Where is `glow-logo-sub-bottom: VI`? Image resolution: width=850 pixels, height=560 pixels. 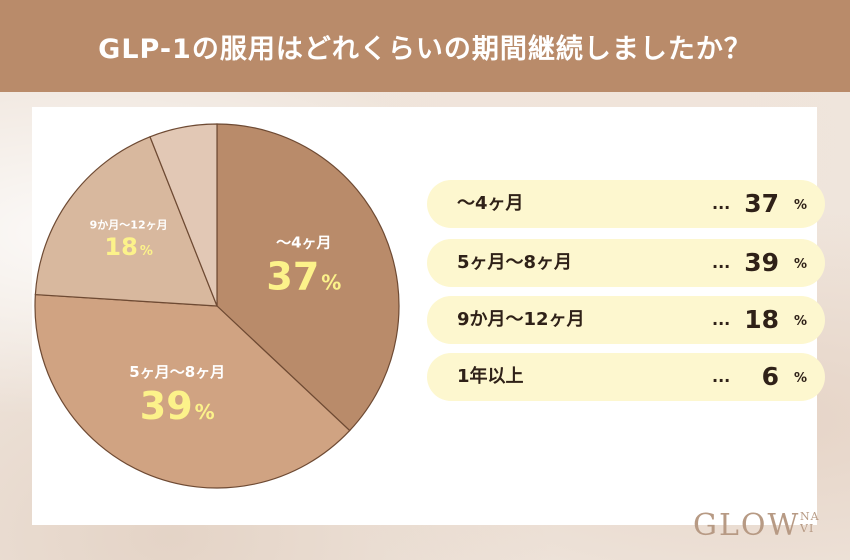
glow-logo-sub-bottom: VI is located at coordinates (807, 528).